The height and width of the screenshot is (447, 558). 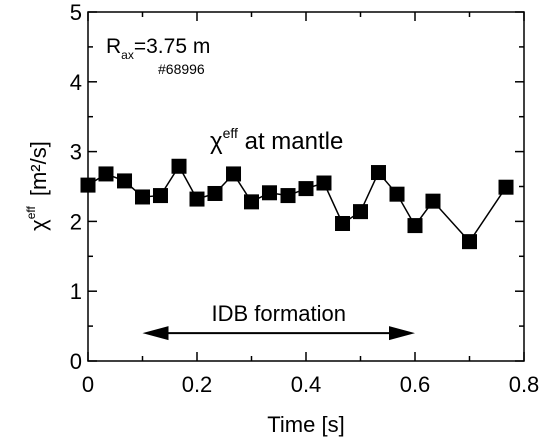 What do you see at coordinates (230, 133) in the screenshot?
I see `series-label-sup: eff` at bounding box center [230, 133].